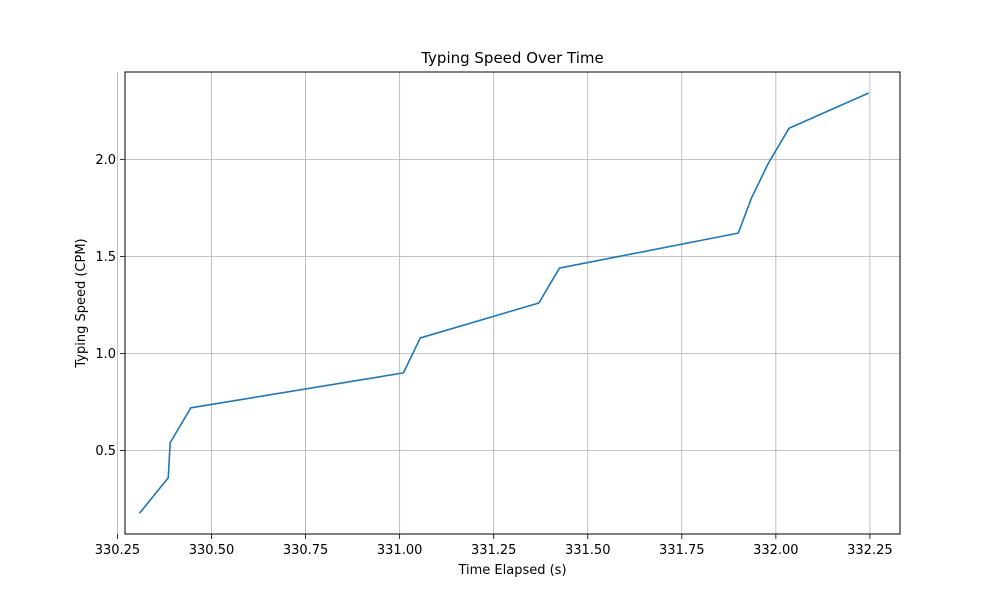  I want to click on x-axis-label: Time Elapsed (s), so click(511, 570).